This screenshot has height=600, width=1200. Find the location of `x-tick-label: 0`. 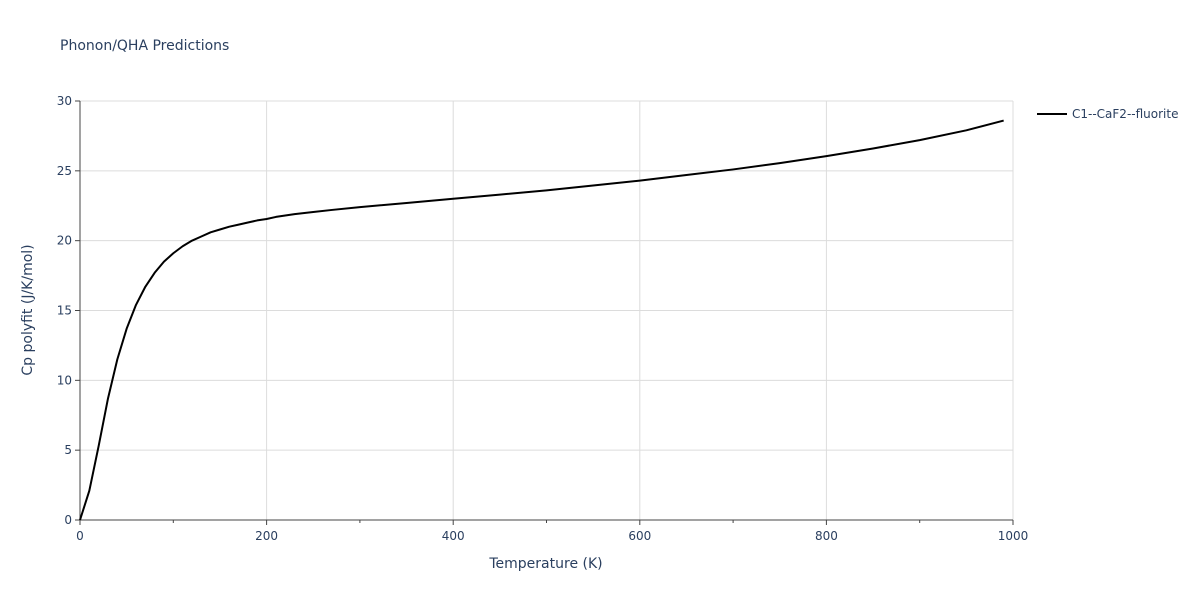

x-tick-label: 0 is located at coordinates (80, 536).